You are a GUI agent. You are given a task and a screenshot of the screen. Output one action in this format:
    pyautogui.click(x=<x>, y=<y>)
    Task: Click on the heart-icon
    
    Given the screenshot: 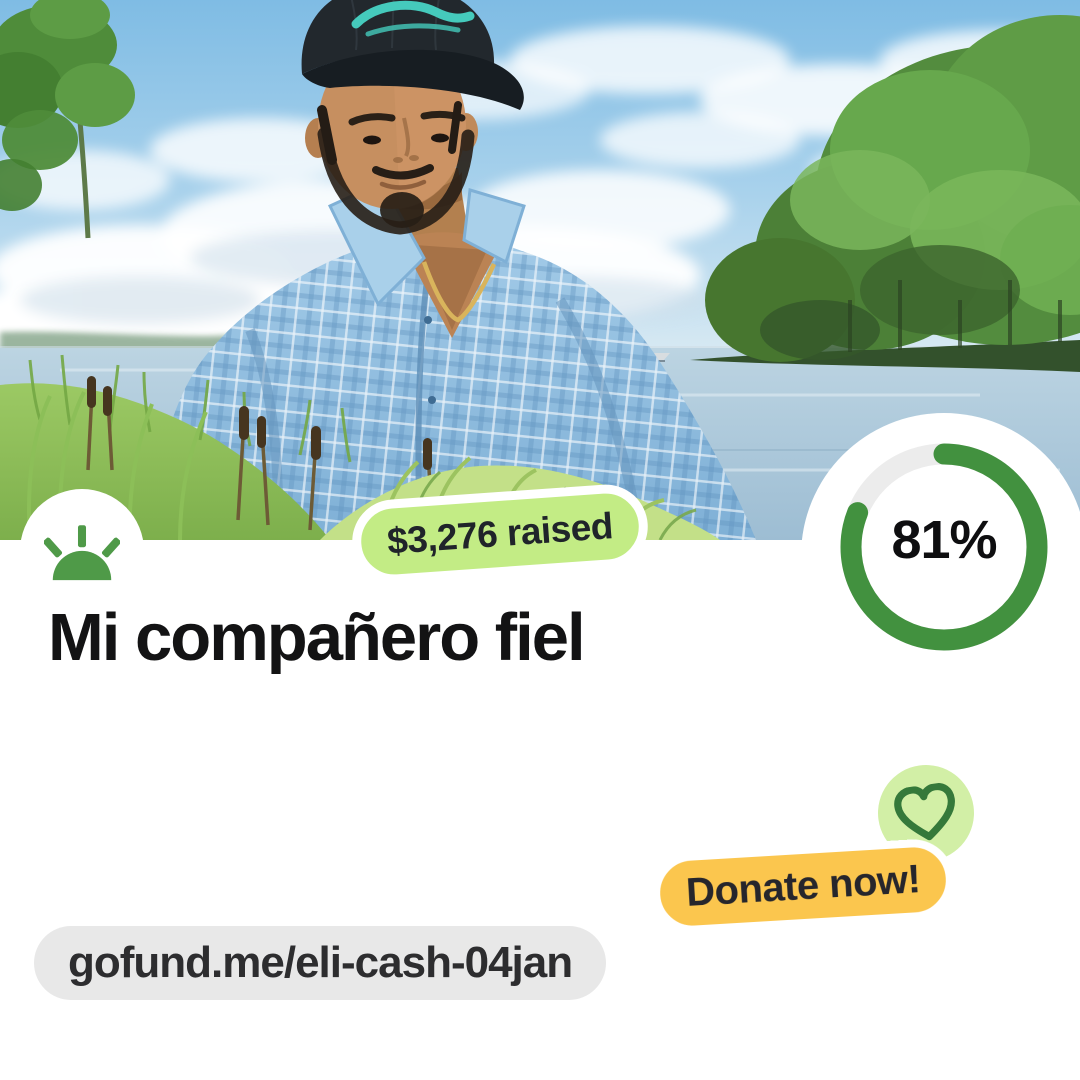 What is the action you would take?
    pyautogui.click(x=924, y=811)
    